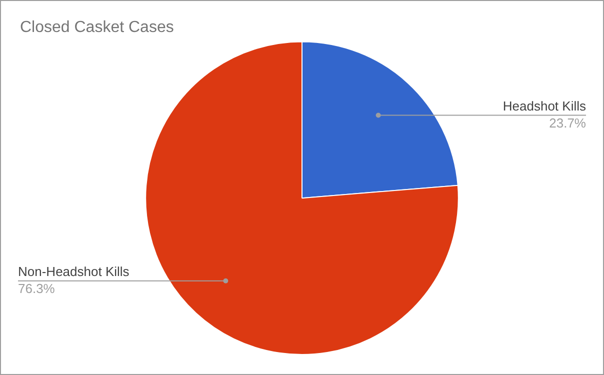 The width and height of the screenshot is (604, 375). Describe the element at coordinates (544, 106) in the screenshot. I see `slice-label: Headshot Kills` at that location.